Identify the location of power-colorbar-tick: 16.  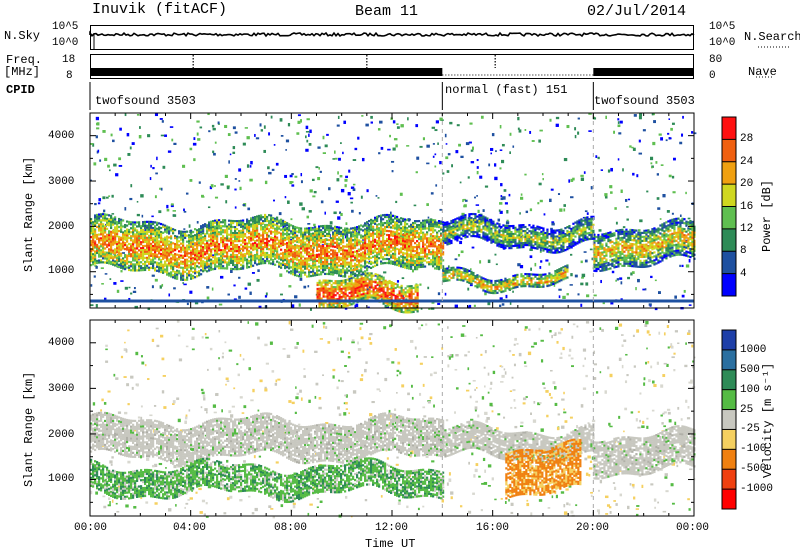
(747, 206).